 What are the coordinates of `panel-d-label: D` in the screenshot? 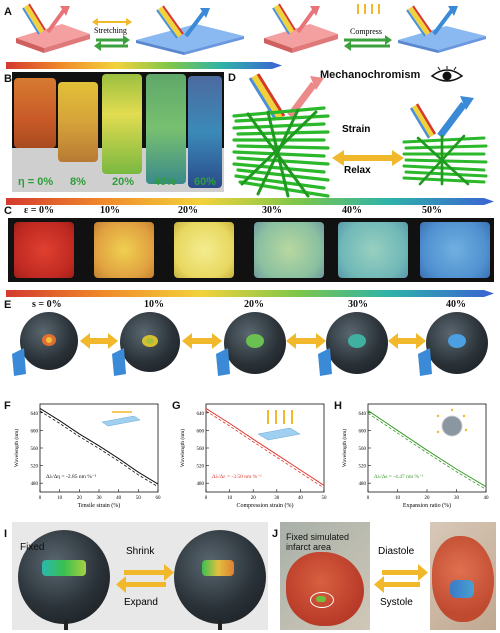 It's located at (232, 78).